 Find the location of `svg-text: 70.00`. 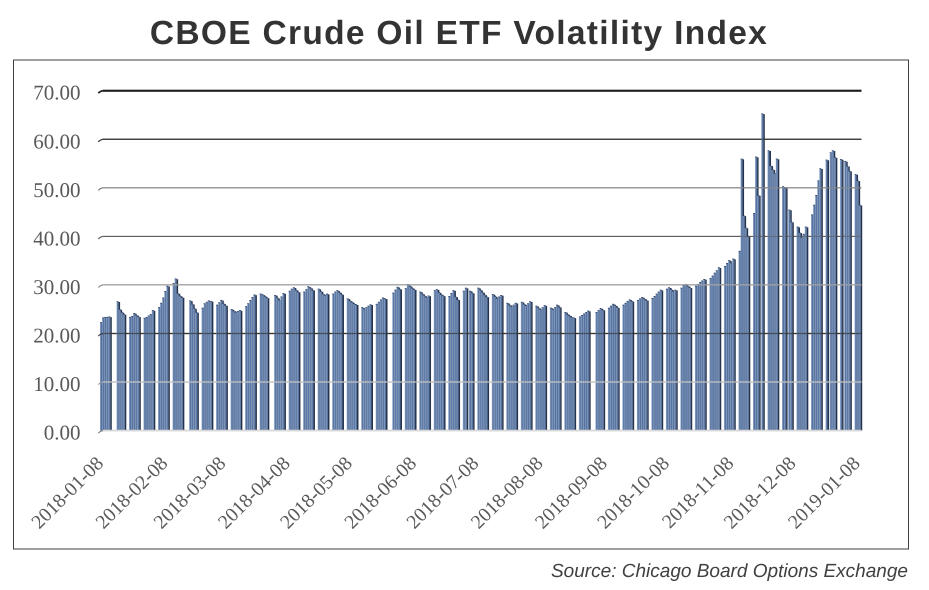

svg-text: 70.00 is located at coordinates (56, 93).